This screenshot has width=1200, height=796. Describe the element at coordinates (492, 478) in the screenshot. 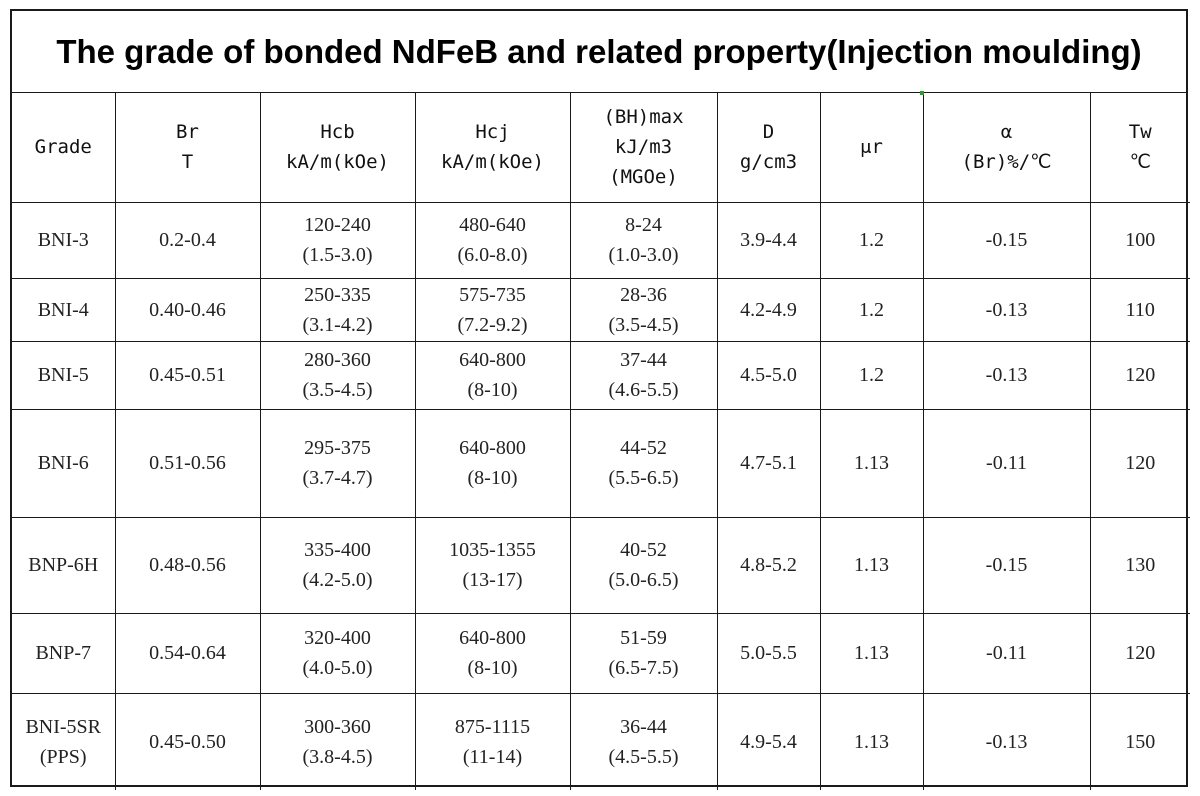

I see `cell-value: (8-10)` at that location.